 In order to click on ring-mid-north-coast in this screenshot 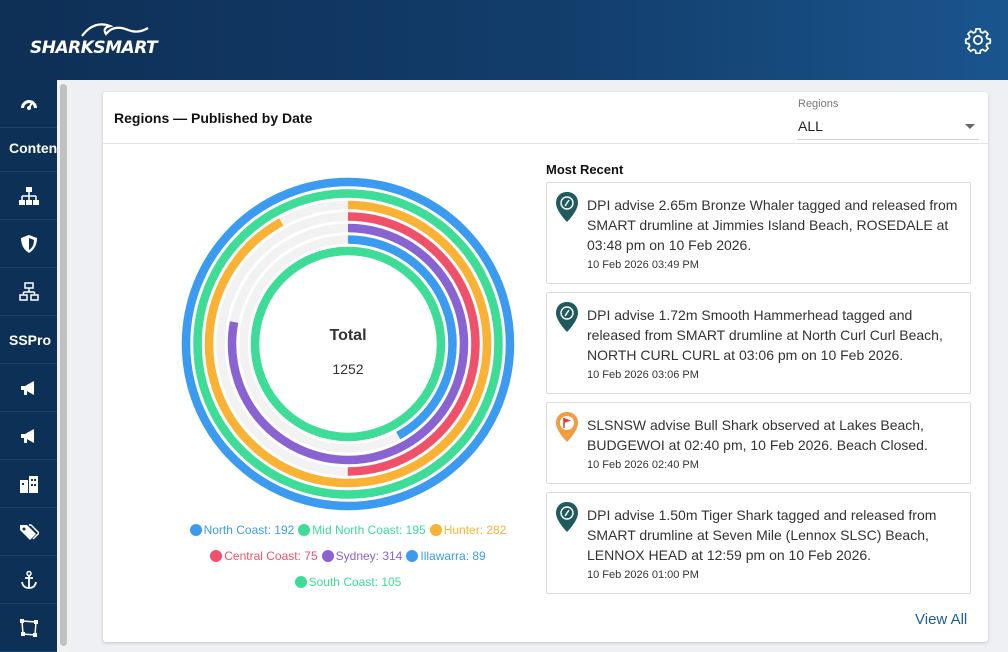, I will do `click(348, 344)`.